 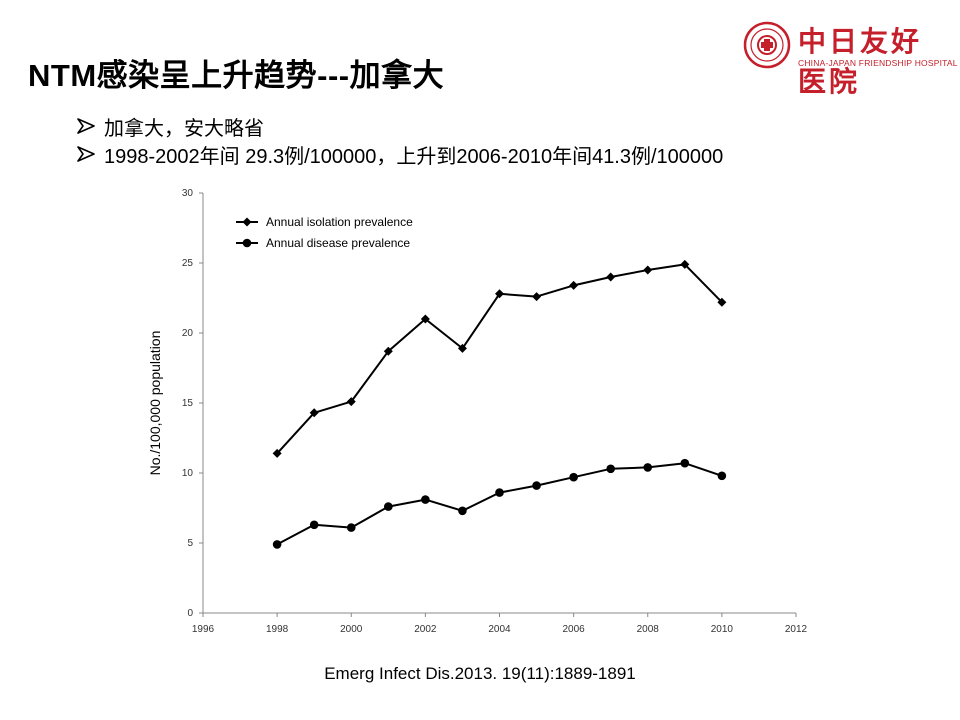 What do you see at coordinates (188, 403) in the screenshot?
I see `y-tick-label: 15` at bounding box center [188, 403].